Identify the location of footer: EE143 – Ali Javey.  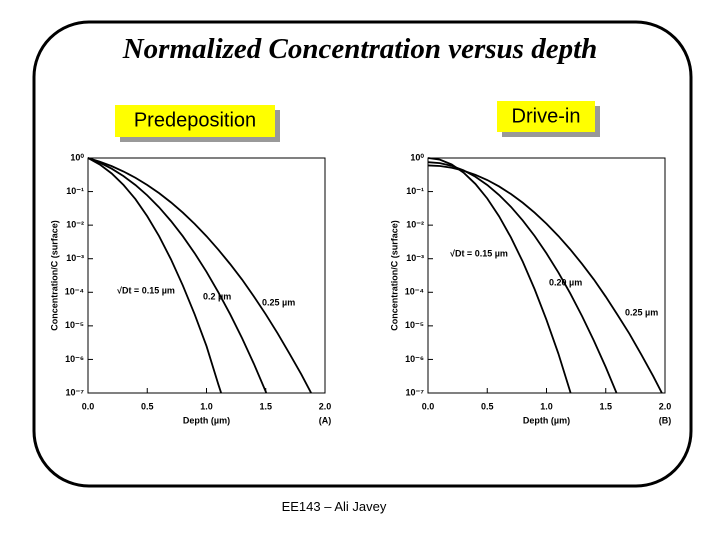
(334, 506).